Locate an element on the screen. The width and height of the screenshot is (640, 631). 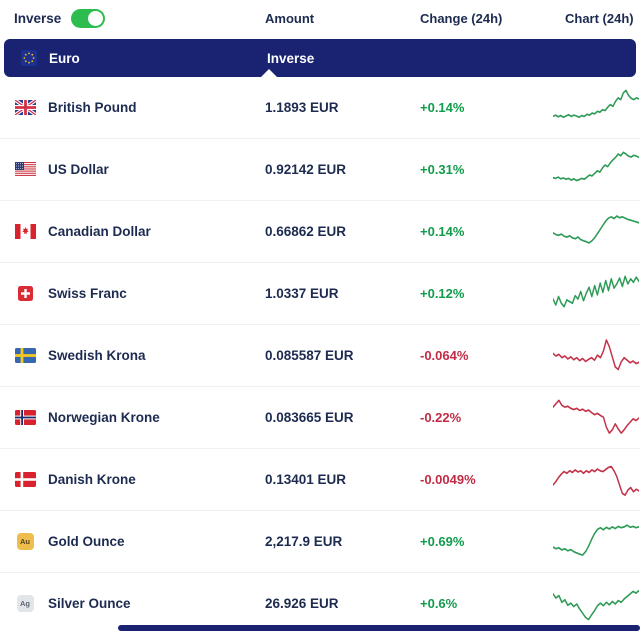
column-header-chart: Chart (24h) is located at coordinates (599, 18).